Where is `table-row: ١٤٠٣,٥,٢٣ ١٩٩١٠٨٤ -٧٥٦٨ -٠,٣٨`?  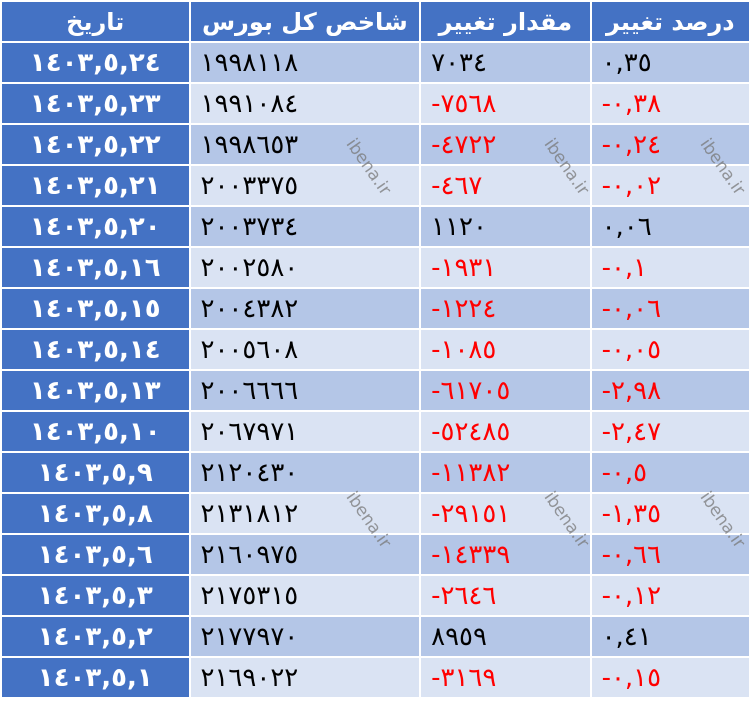 table-row: ١٤٠٣,٥,٢٣ ١٩٩١٠٨٤ -٧٥٦٨ -٠,٣٨ is located at coordinates (375, 103).